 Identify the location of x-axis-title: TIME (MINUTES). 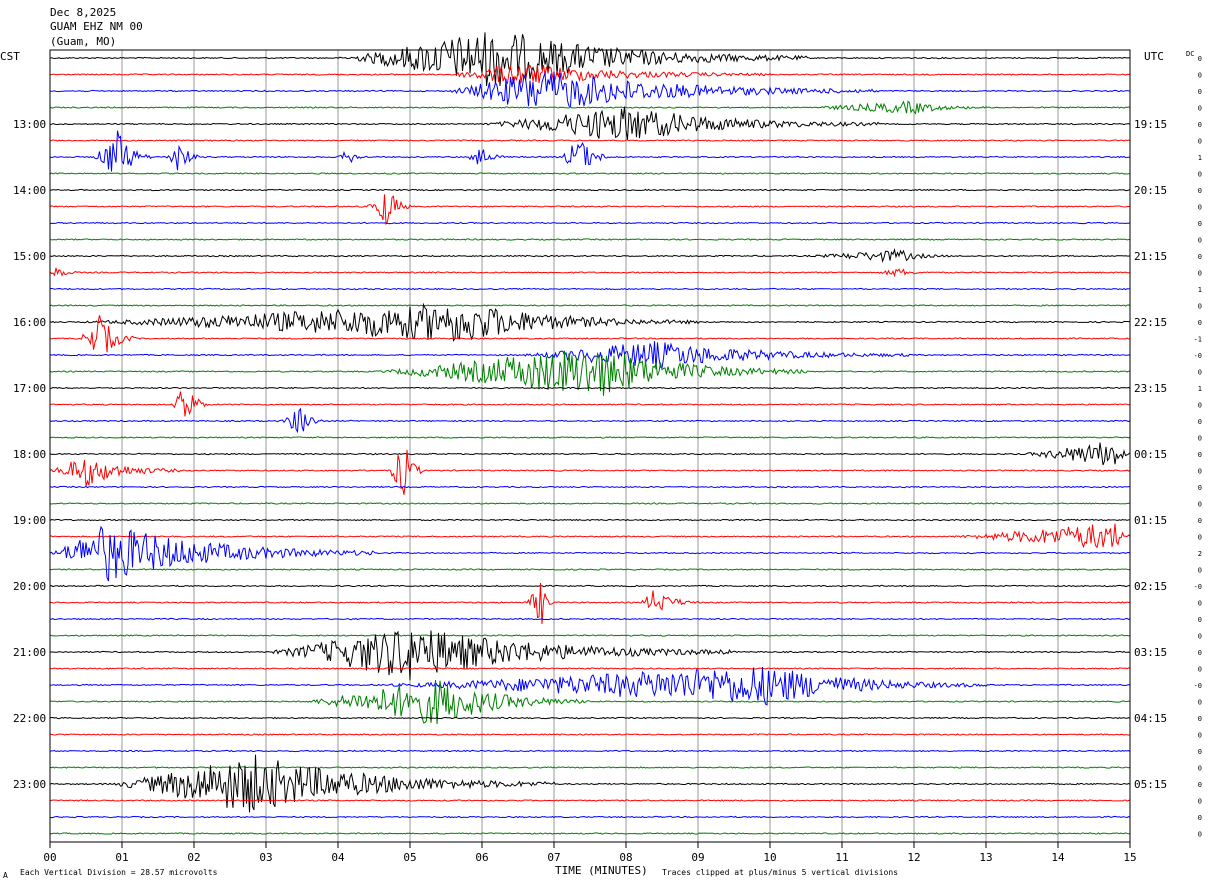
(601, 870).